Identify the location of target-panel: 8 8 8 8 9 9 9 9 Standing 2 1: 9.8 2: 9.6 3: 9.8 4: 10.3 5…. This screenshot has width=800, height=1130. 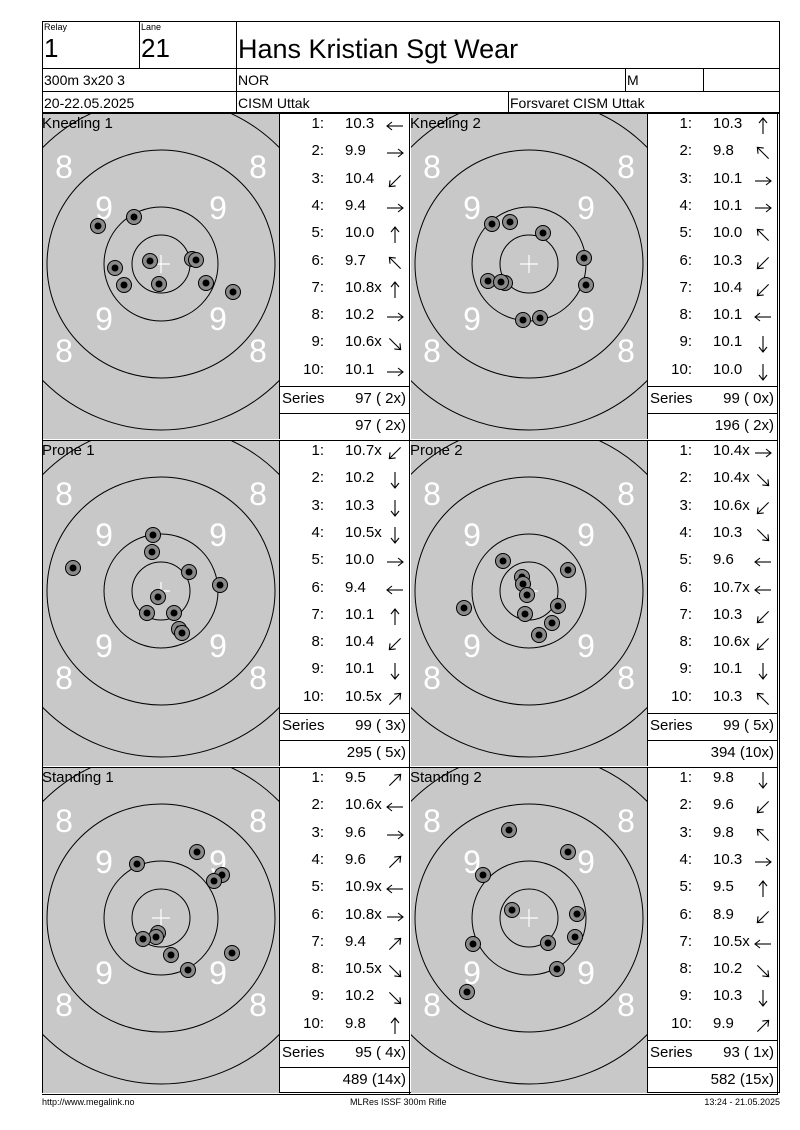
(594, 931).